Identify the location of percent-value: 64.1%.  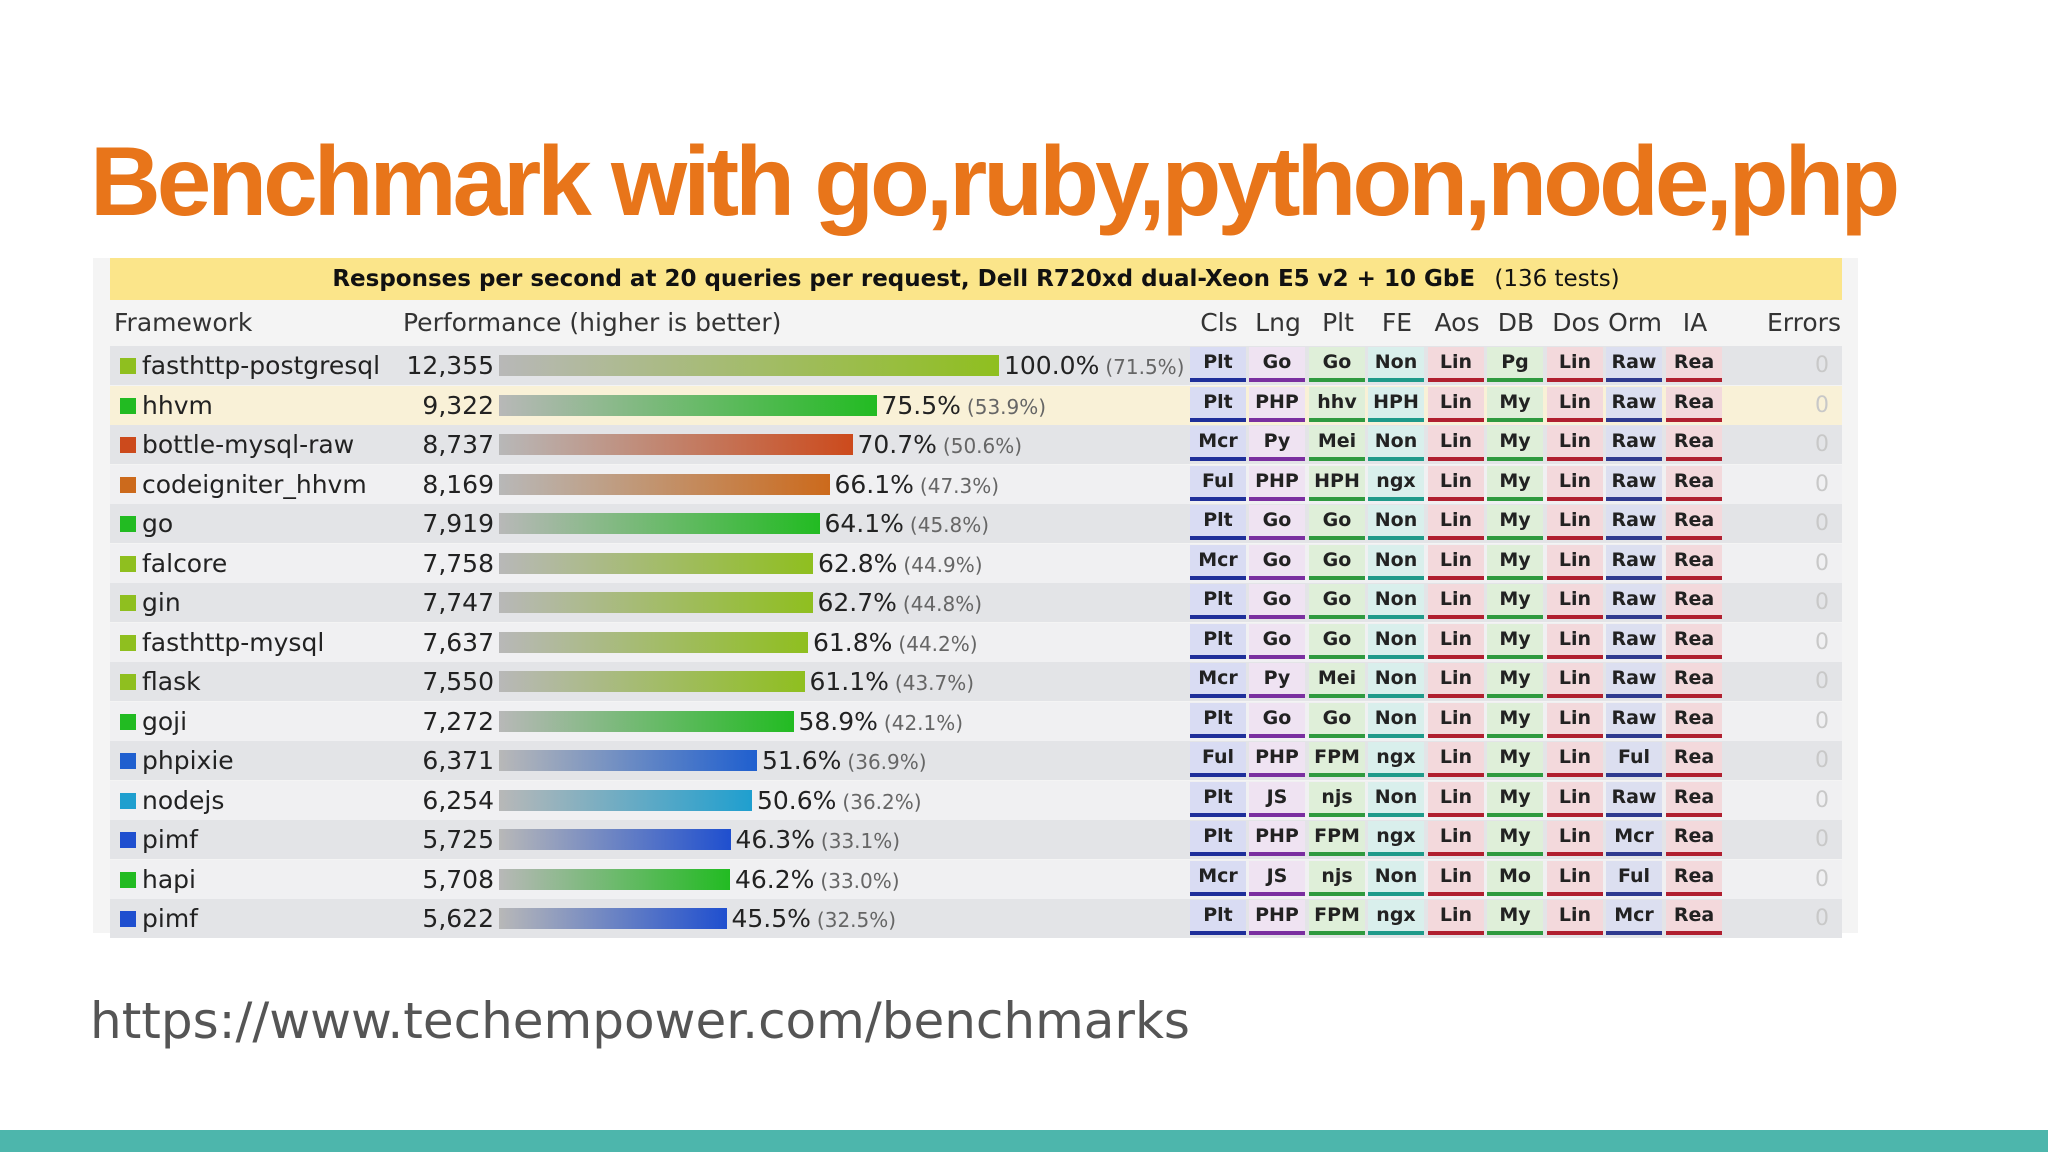
(864, 523).